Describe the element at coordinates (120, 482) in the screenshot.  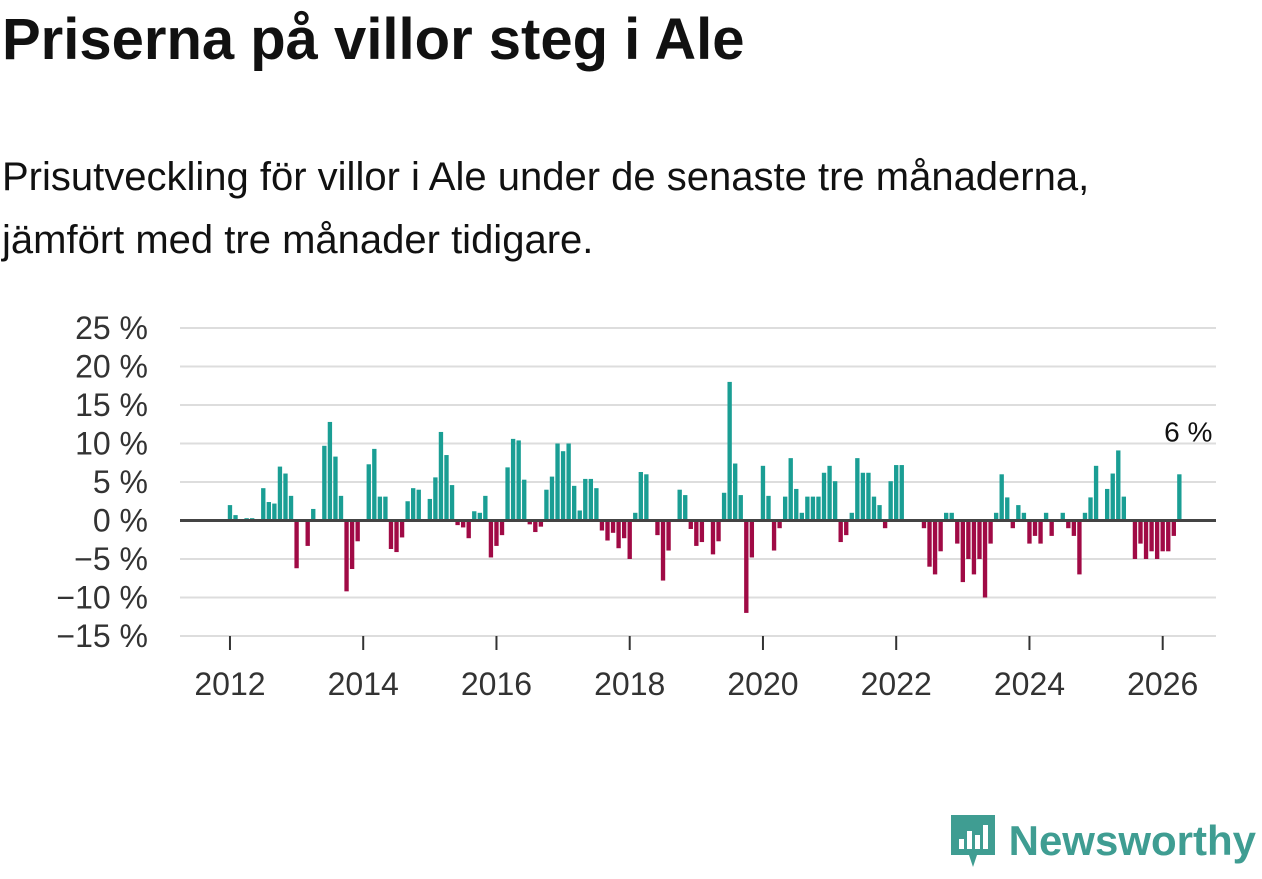
I see `y-tick-label: 5 %` at that location.